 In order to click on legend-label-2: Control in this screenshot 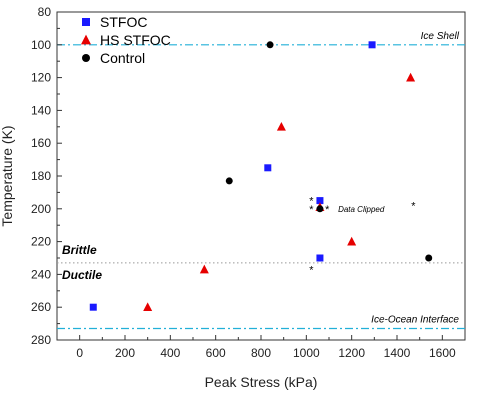, I will do `click(122, 58)`.